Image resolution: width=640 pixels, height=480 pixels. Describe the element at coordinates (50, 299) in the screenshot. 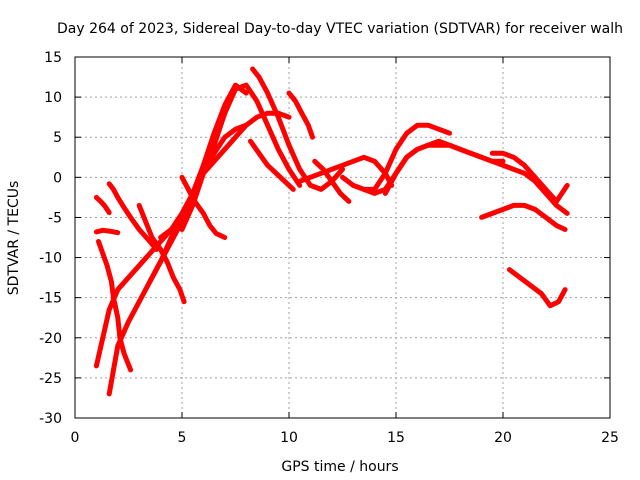

I see `y-tick-label: -15` at that location.